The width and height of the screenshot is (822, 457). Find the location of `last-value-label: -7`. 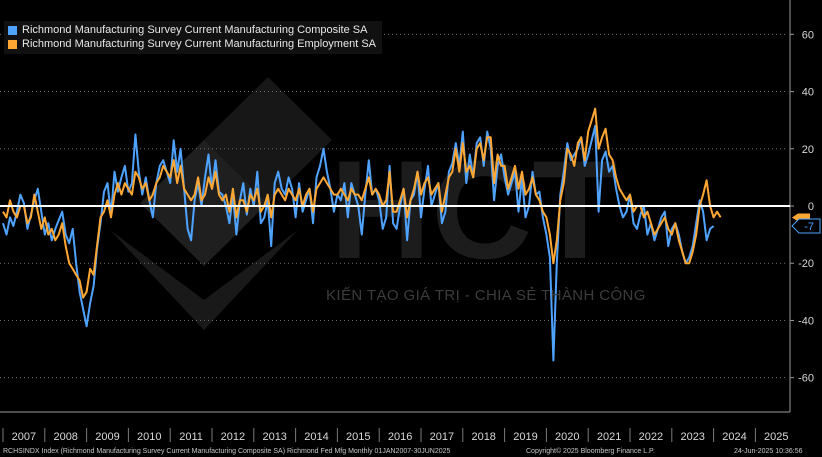

last-value-label: -7 is located at coordinates (809, 227).